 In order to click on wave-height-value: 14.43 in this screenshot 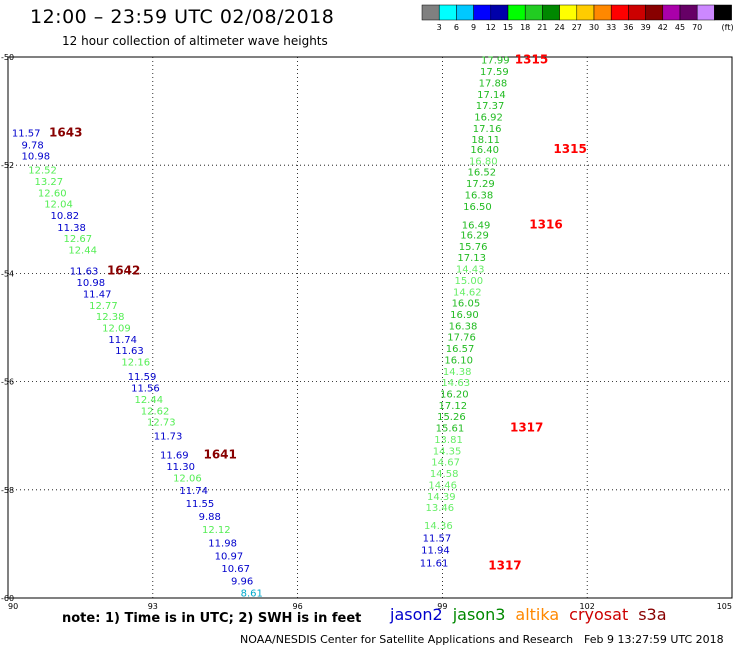, I will do `click(470, 270)`.